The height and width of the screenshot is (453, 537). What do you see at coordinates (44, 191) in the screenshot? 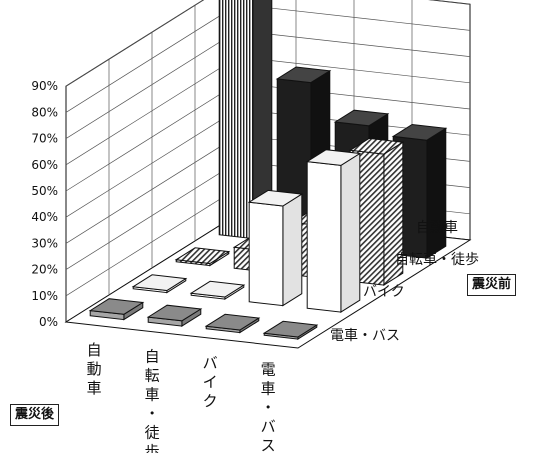
I see `z-tick-label: 50%` at bounding box center [44, 191].